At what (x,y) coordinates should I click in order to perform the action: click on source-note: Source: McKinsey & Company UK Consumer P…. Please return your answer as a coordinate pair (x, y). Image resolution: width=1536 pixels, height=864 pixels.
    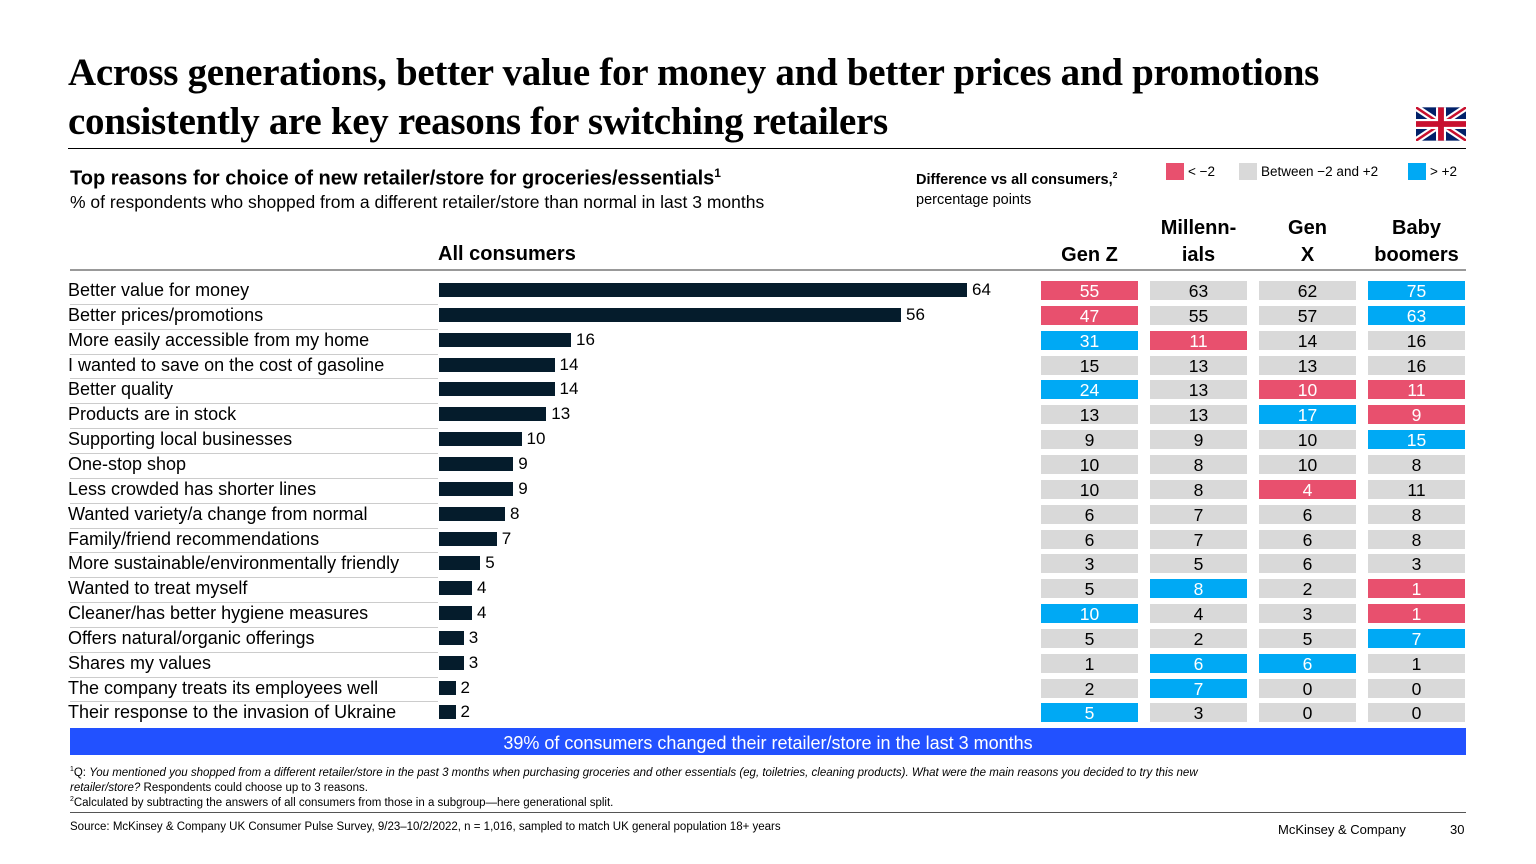
    Looking at the image, I should click on (425, 827).